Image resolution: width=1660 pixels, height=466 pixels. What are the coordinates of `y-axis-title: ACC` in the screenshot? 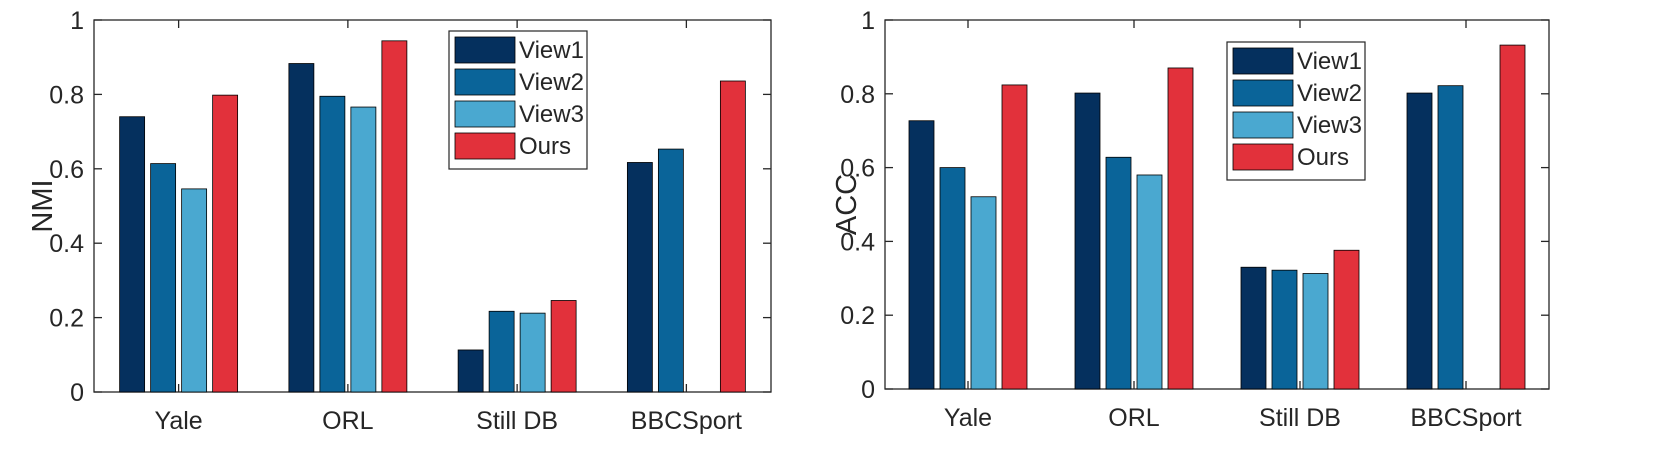 It's located at (847, 204).